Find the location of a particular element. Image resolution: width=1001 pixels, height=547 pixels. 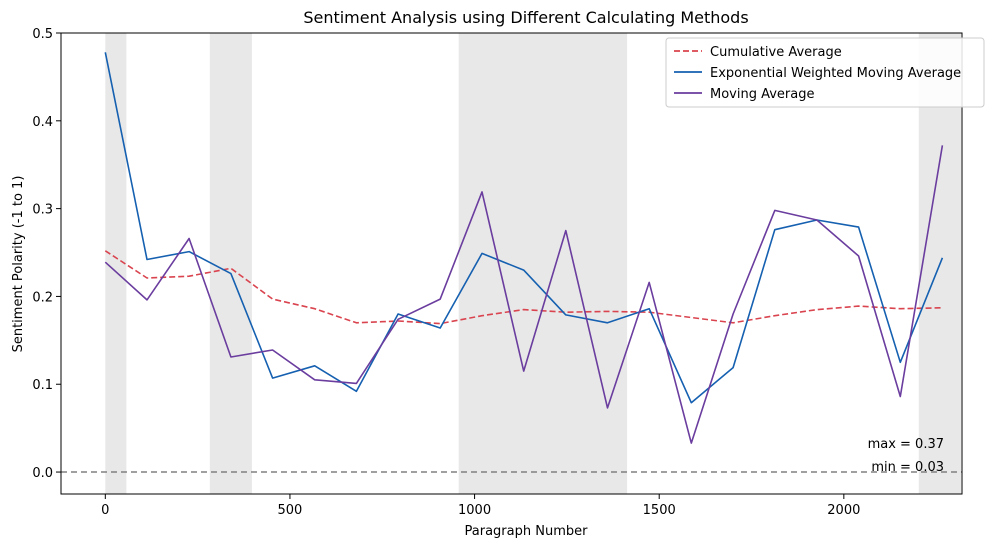

y-tick-label: 0.2 is located at coordinates (42, 297).